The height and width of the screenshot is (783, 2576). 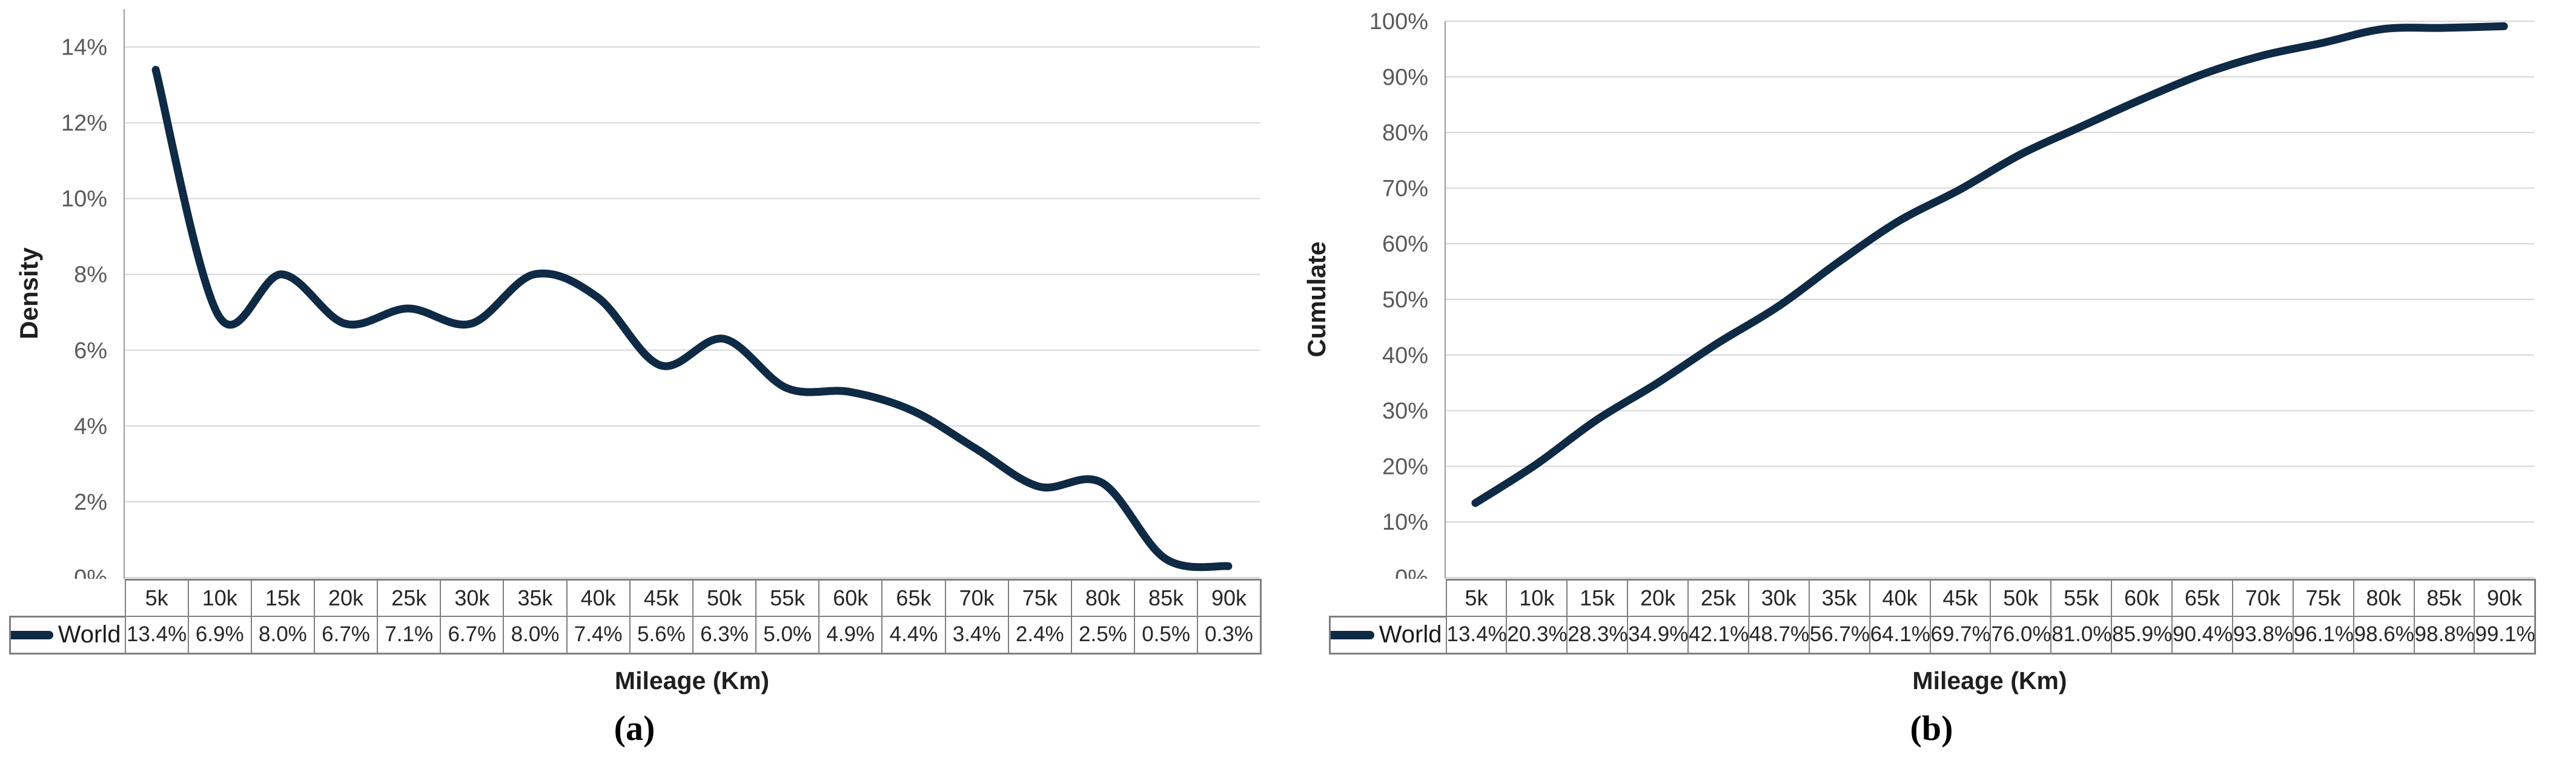 I want to click on y-tick-label: 10%, so click(x=84, y=199).